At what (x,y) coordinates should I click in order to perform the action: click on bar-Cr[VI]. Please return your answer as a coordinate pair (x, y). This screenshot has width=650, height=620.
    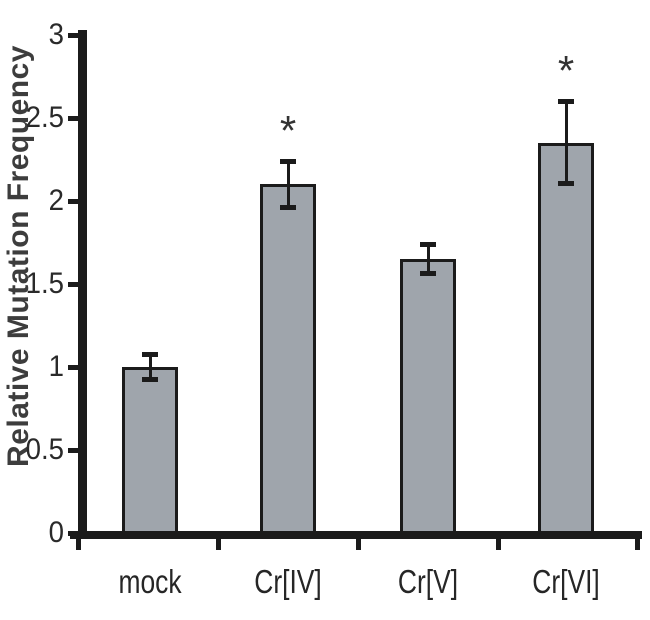
    Looking at the image, I should click on (566, 339).